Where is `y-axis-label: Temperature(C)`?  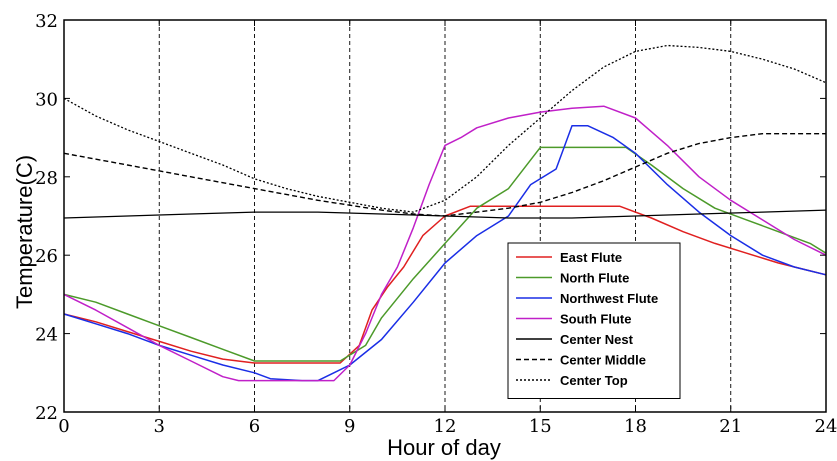
y-axis-label: Temperature(C) is located at coordinates (24, 232).